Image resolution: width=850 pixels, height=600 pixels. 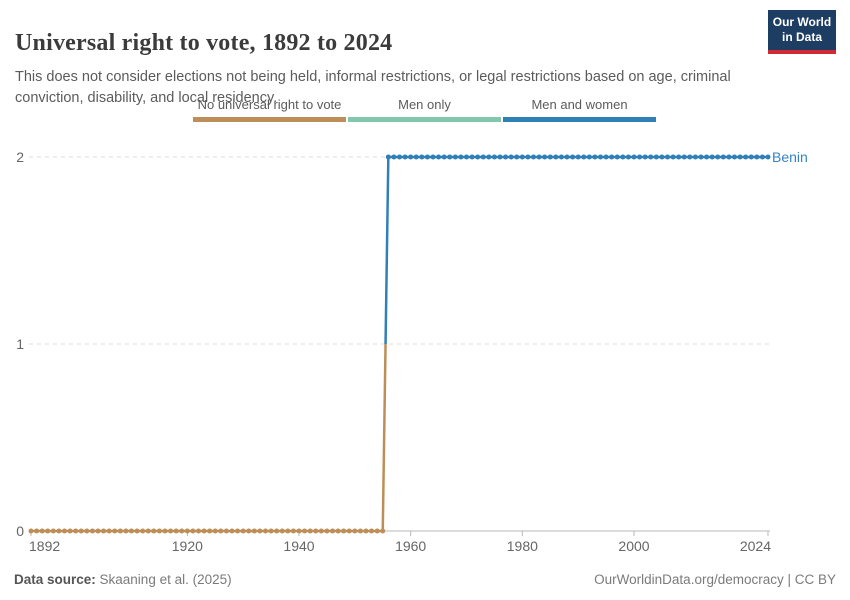 I want to click on data-source-label: Data source:, so click(x=55, y=579).